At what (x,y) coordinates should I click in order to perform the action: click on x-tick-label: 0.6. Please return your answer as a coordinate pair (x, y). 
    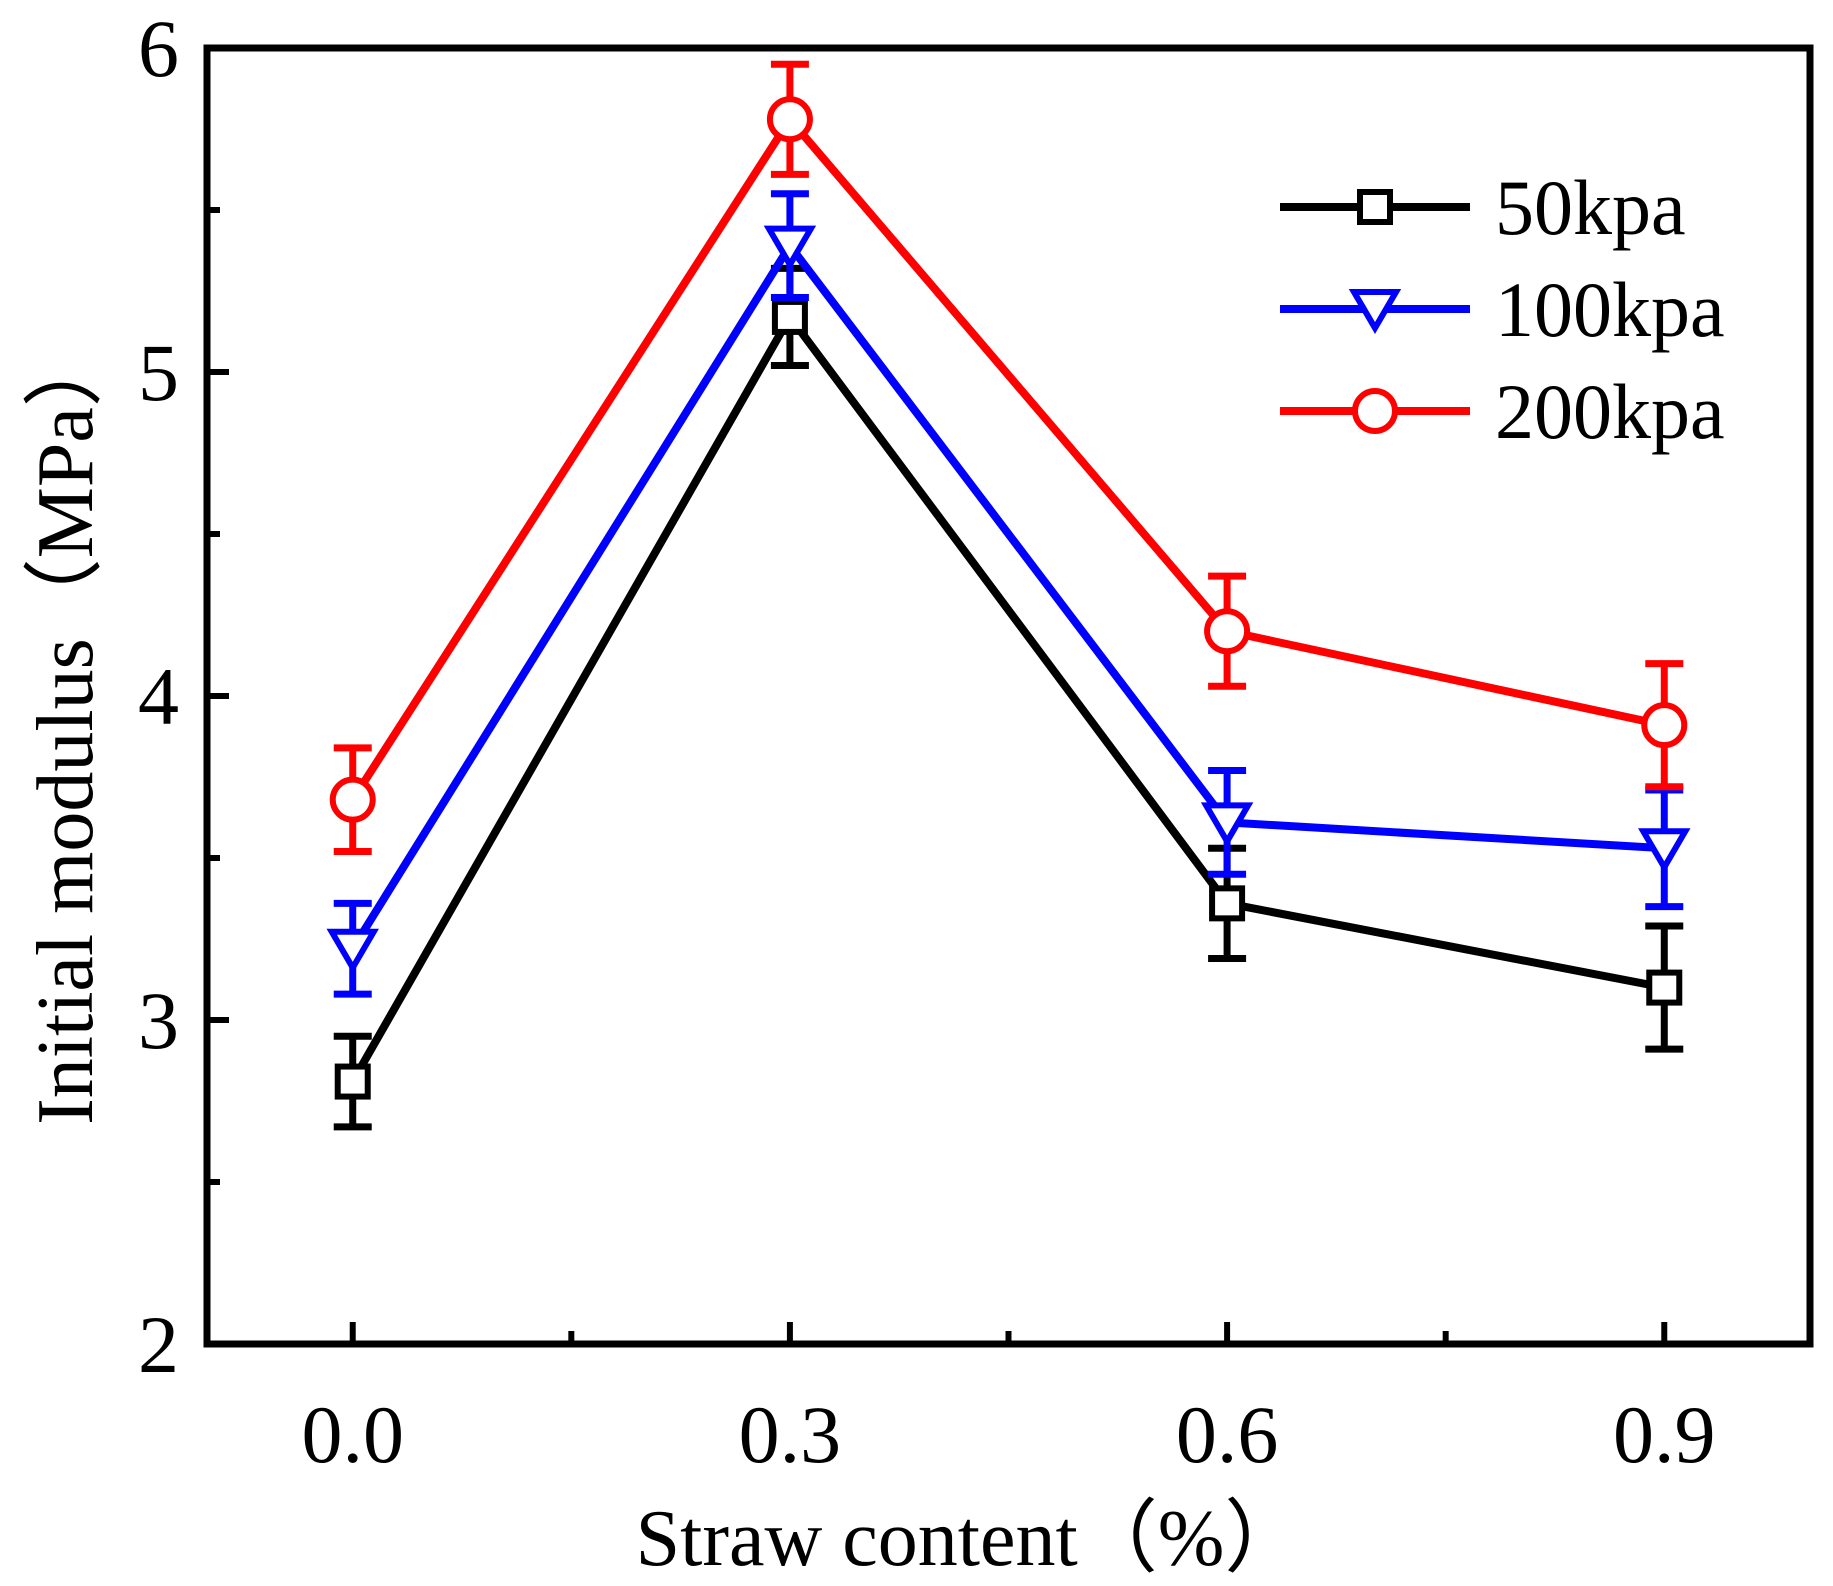
    Looking at the image, I should click on (1227, 1434).